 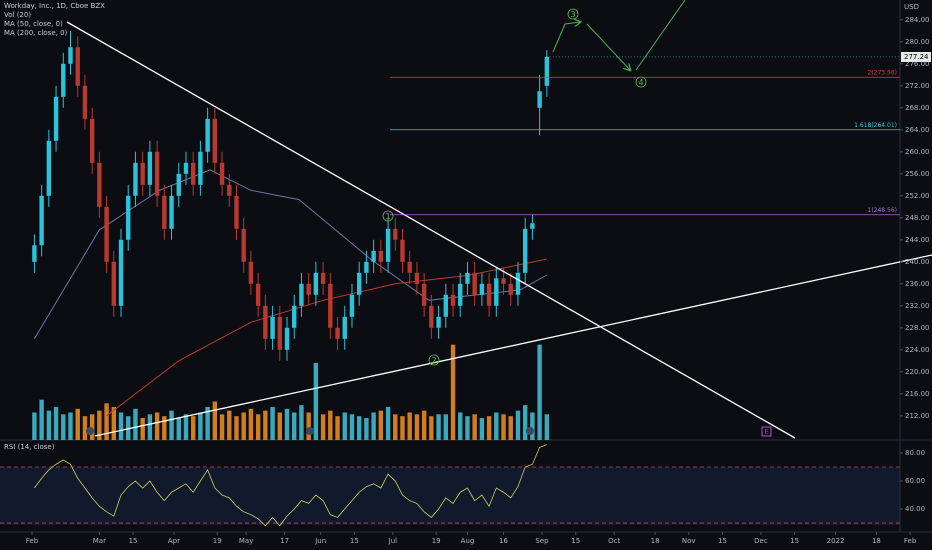 What do you see at coordinates (17, 15) in the screenshot?
I see `indicator-label: Vol (20)` at bounding box center [17, 15].